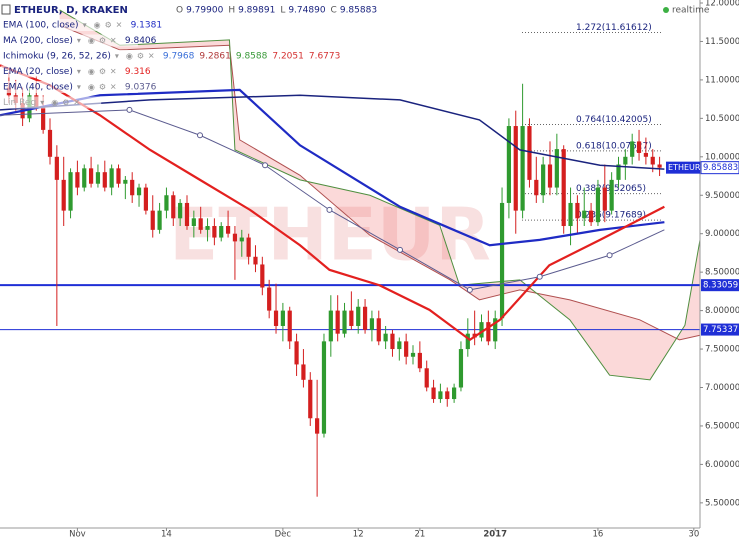 This screenshot has height=538, width=739. I want to click on indicator-name: EMA (100, close), so click(41, 26).